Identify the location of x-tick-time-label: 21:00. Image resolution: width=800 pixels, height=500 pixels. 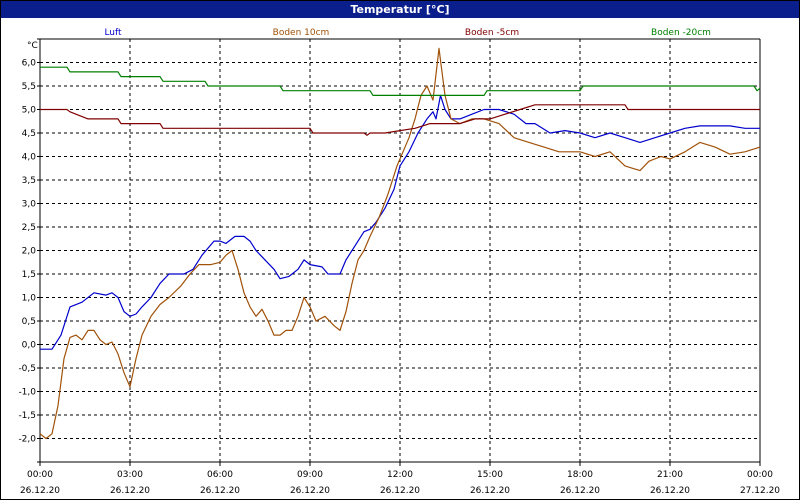
(670, 475).